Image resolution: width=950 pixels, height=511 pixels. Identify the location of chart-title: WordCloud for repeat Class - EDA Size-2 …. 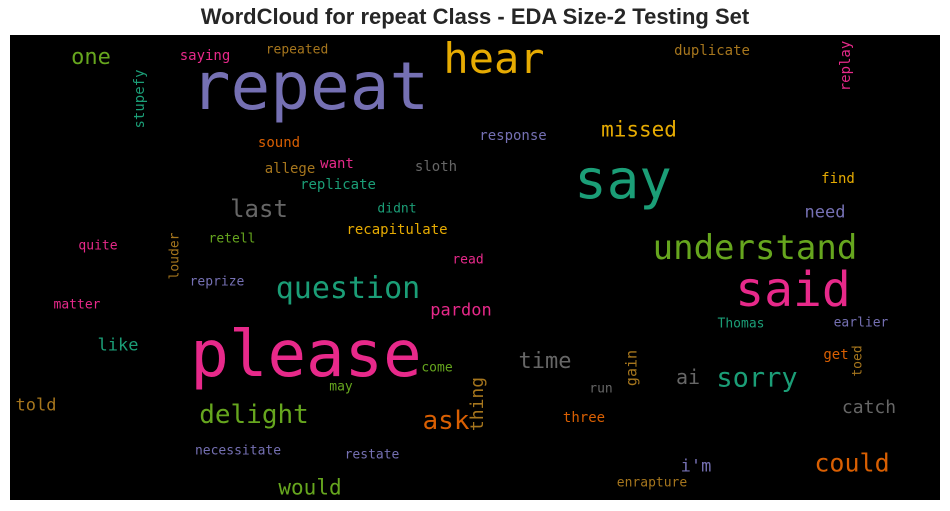
(475, 16).